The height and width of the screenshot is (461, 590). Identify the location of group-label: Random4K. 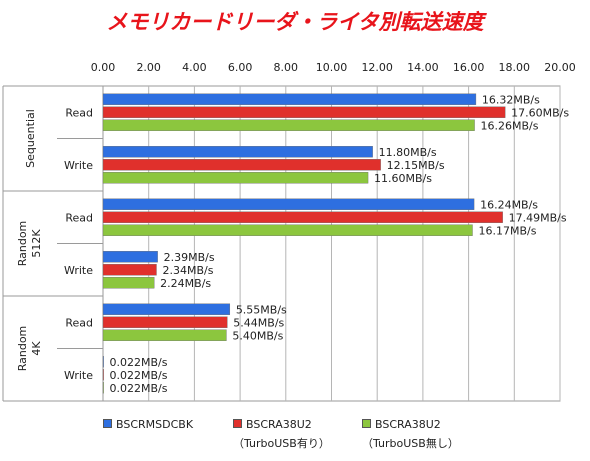
(29, 349).